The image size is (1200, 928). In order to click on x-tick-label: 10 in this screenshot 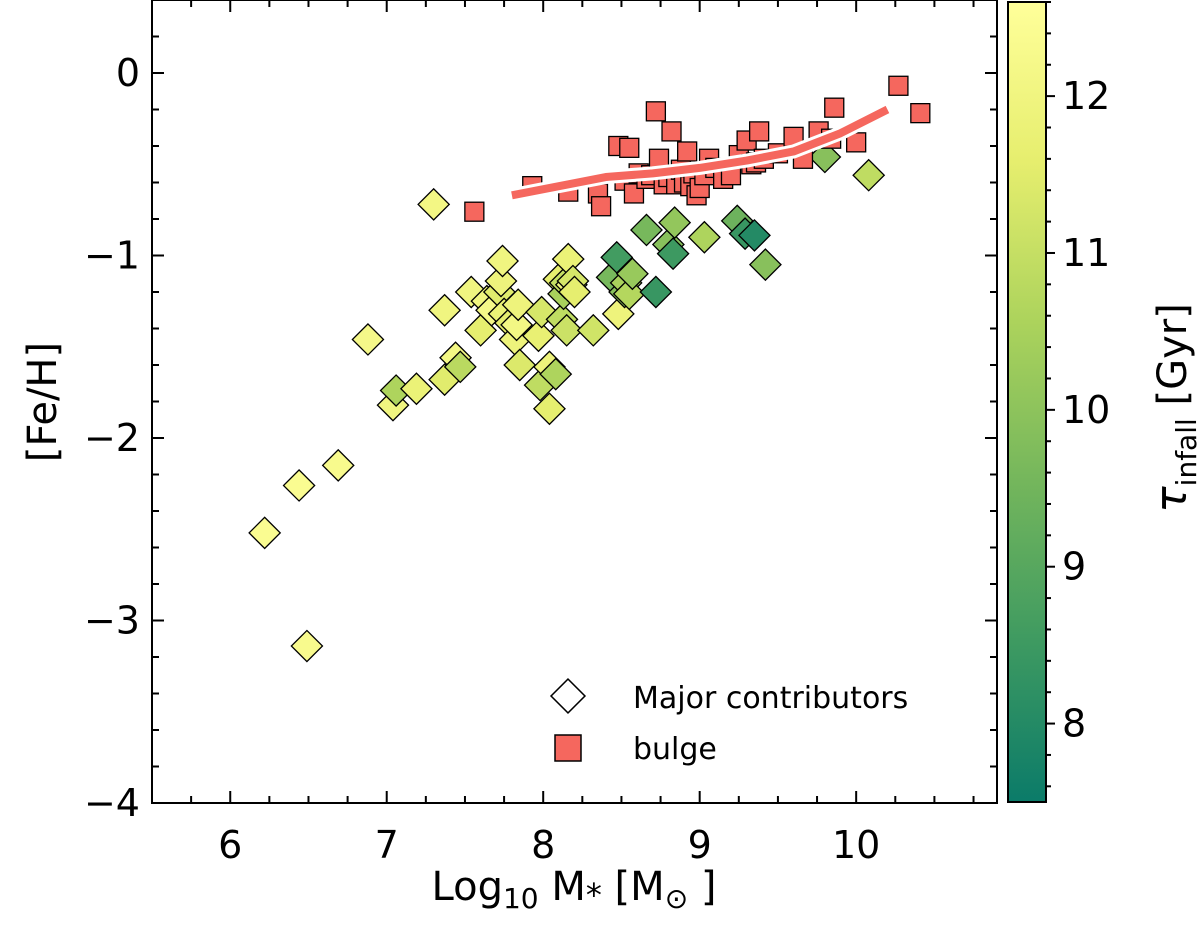, I will do `click(856, 845)`.